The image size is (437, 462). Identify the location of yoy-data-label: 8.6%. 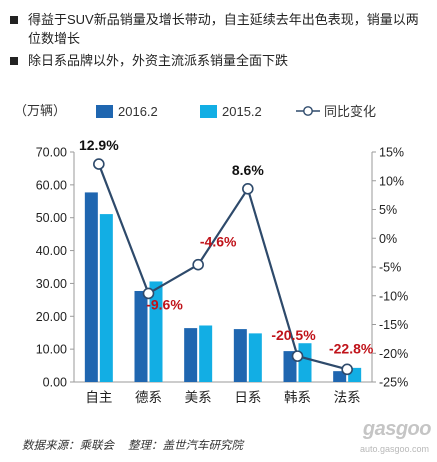
(248, 170).